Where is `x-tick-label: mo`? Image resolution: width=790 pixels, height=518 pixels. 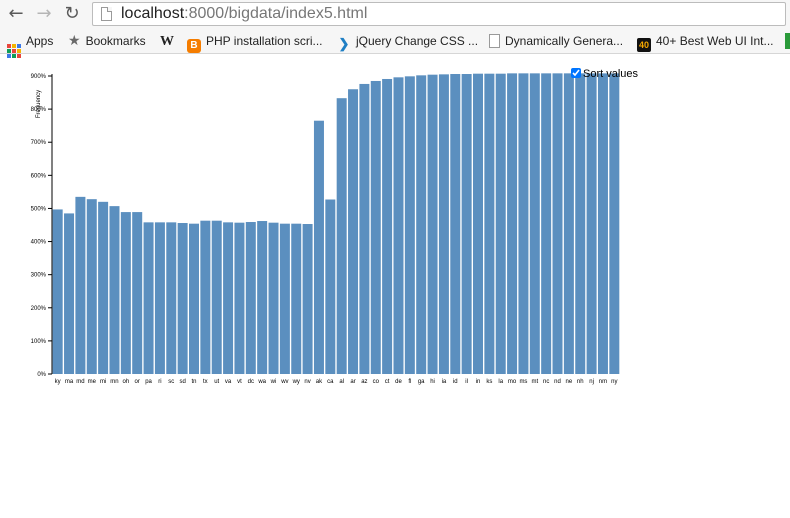 x-tick-label: mo is located at coordinates (512, 382).